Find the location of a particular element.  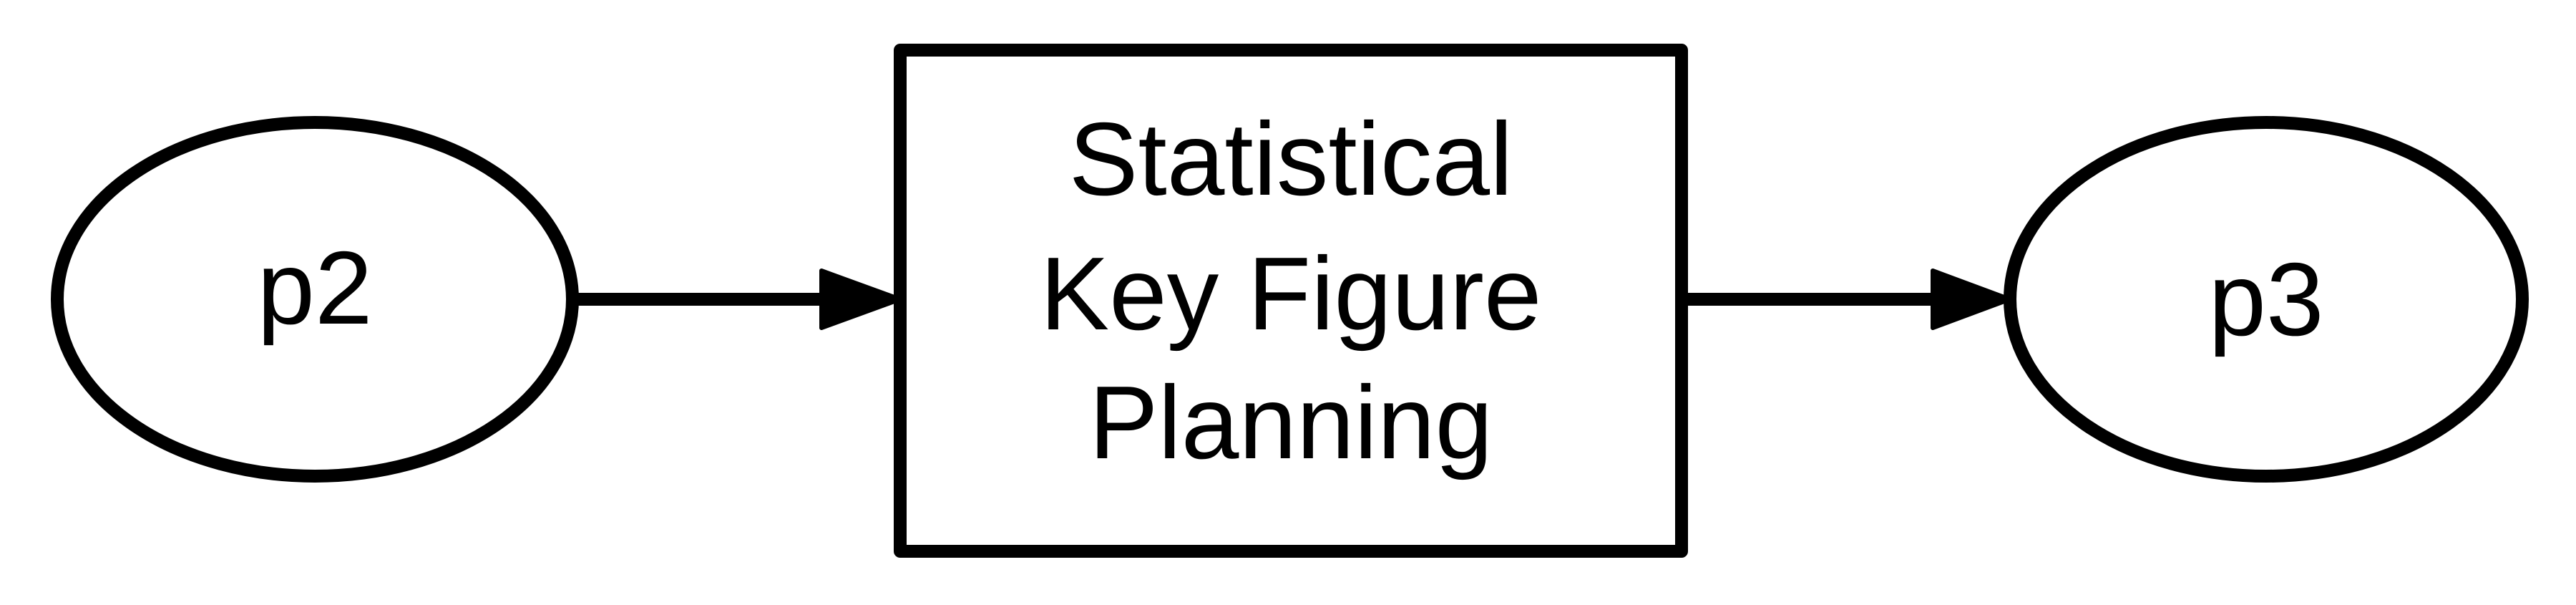

node-p2: p2 is located at coordinates (315, 299).